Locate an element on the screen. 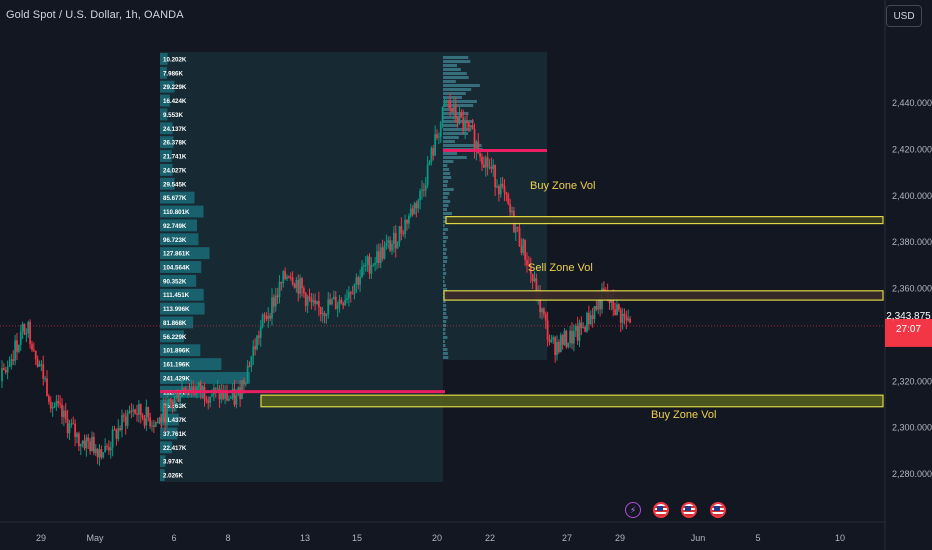 The height and width of the screenshot is (550, 932). volume-profile-label: 22.417K is located at coordinates (175, 448).